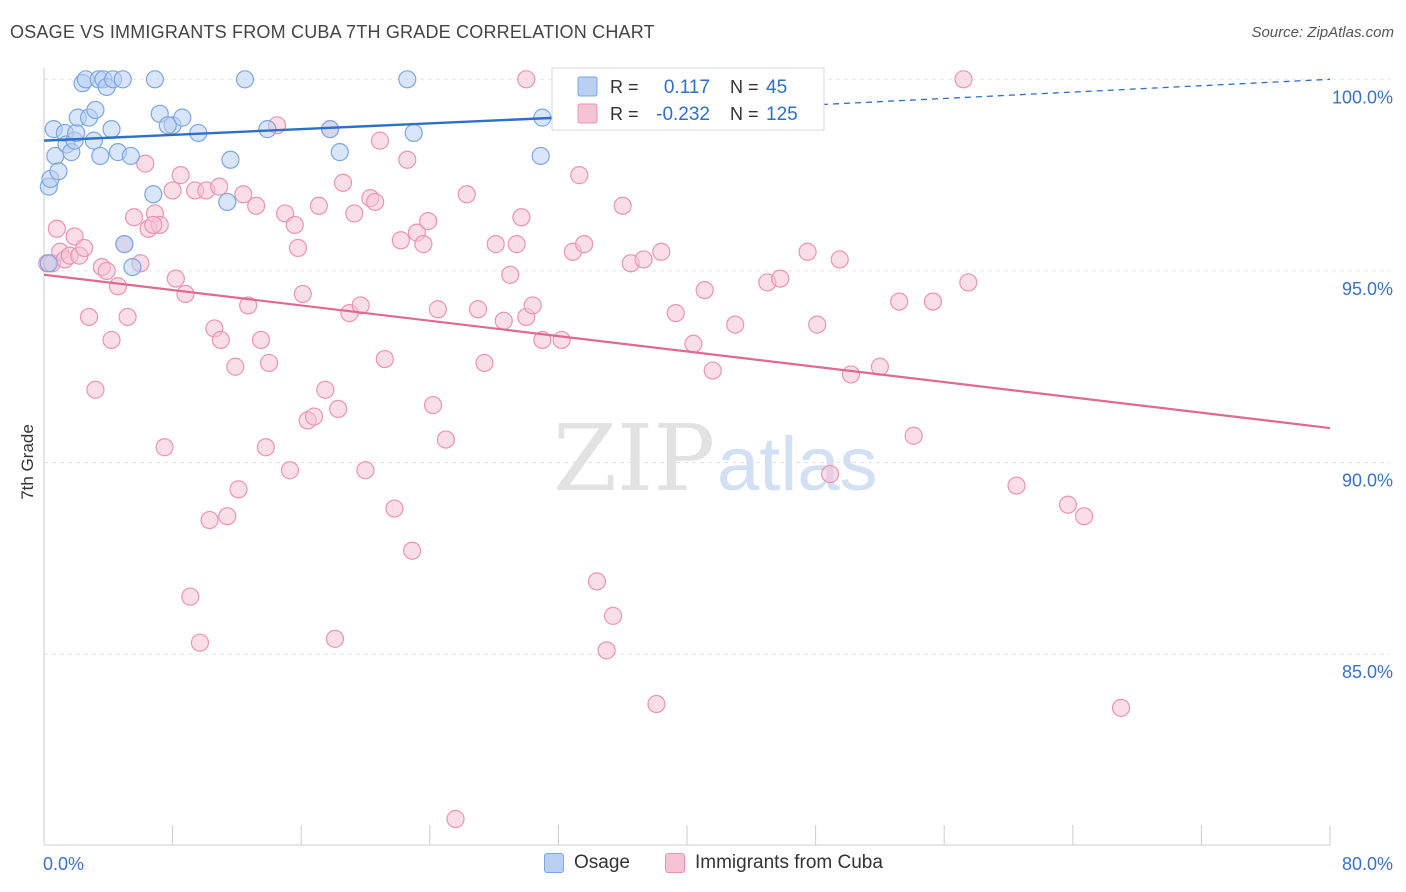 The image size is (1406, 892). What do you see at coordinates (1367, 864) in the screenshot?
I see `x-tick-label: 80.0%` at bounding box center [1367, 864].